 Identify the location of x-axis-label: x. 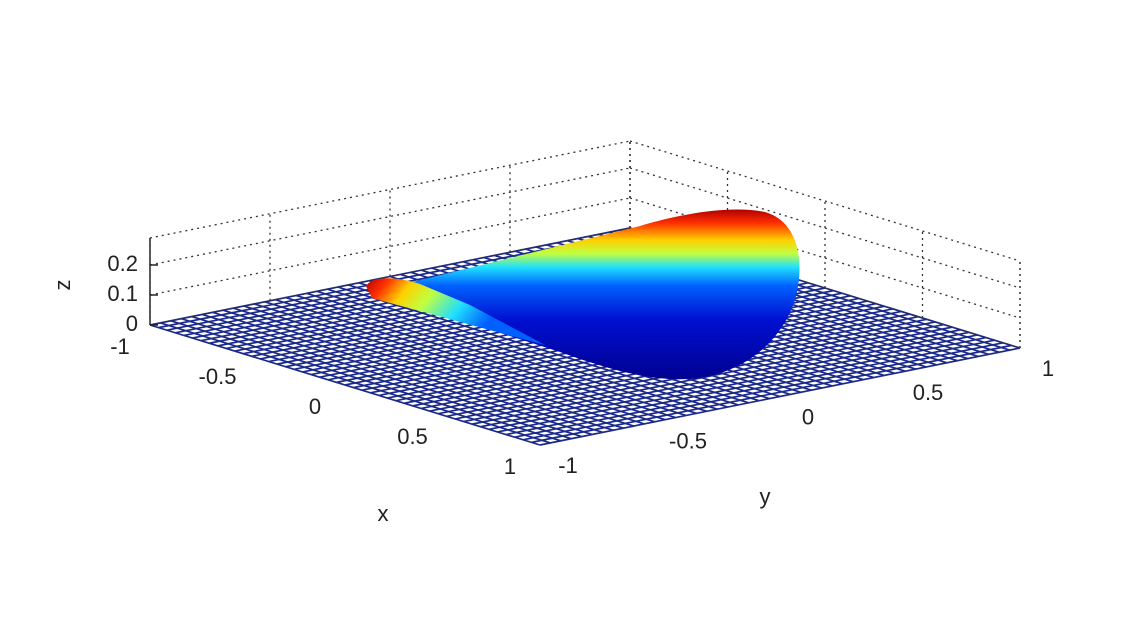
(383, 513).